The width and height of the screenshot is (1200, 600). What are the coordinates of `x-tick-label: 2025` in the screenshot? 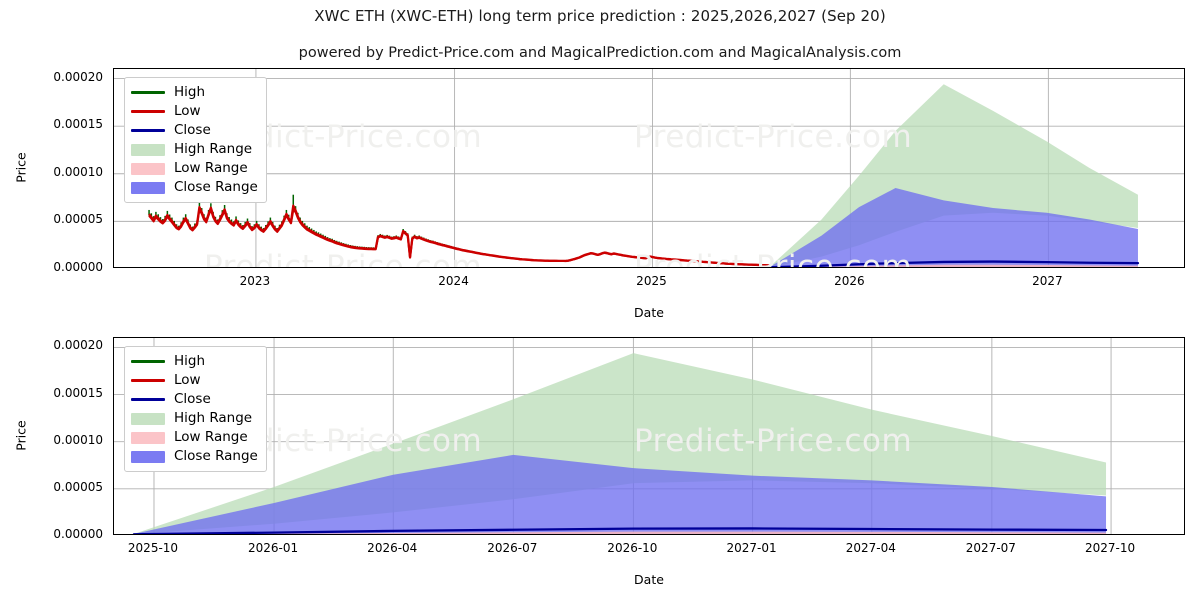 It's located at (651, 281).